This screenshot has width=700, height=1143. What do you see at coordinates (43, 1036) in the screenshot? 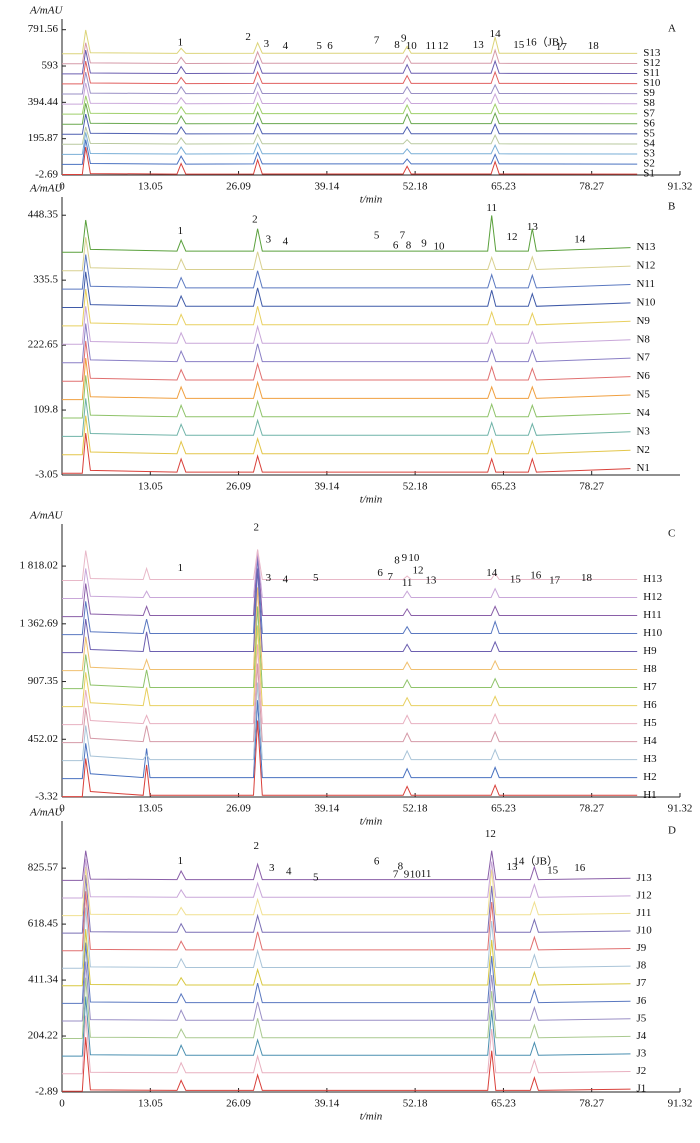
I see `y-tick-label: 204.22` at bounding box center [43, 1036].